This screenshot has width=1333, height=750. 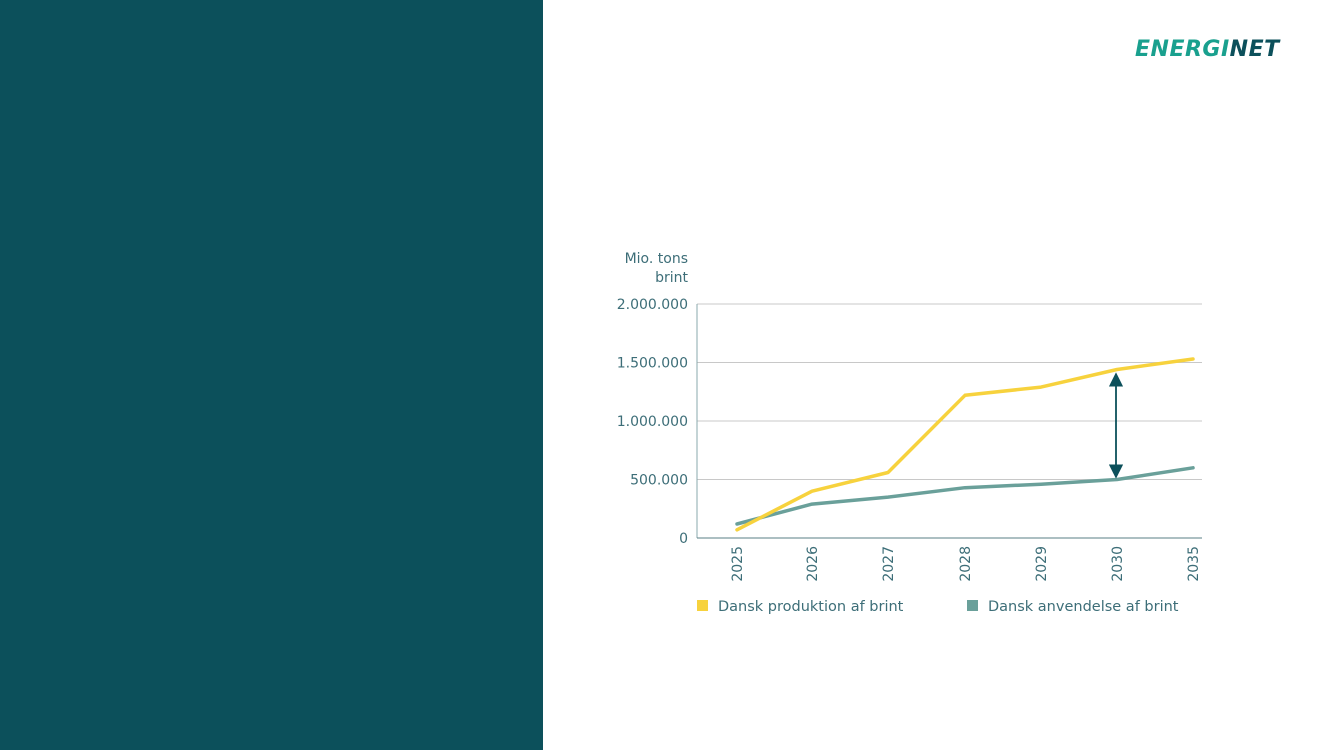 I want to click on y-tick-label: 0, so click(x=683, y=539).